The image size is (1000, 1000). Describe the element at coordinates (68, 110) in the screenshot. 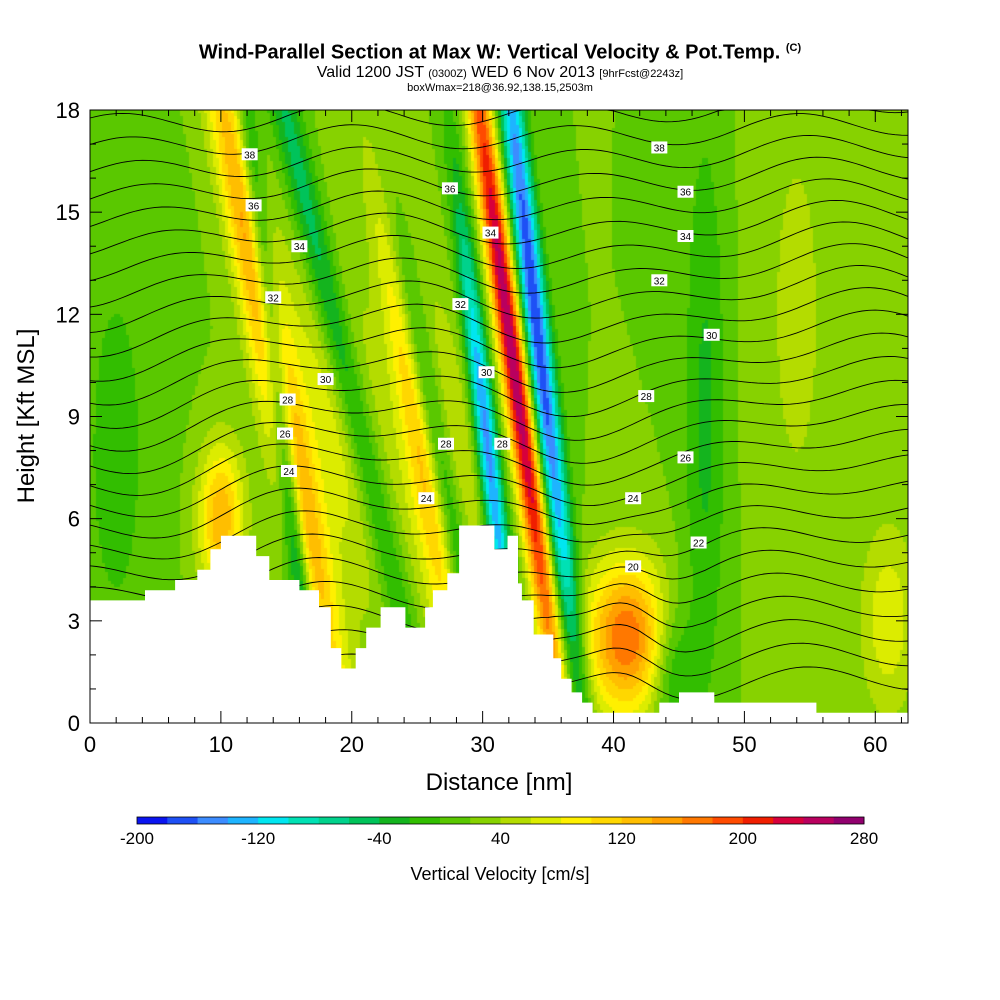

I see `y-tick-label: 18` at that location.